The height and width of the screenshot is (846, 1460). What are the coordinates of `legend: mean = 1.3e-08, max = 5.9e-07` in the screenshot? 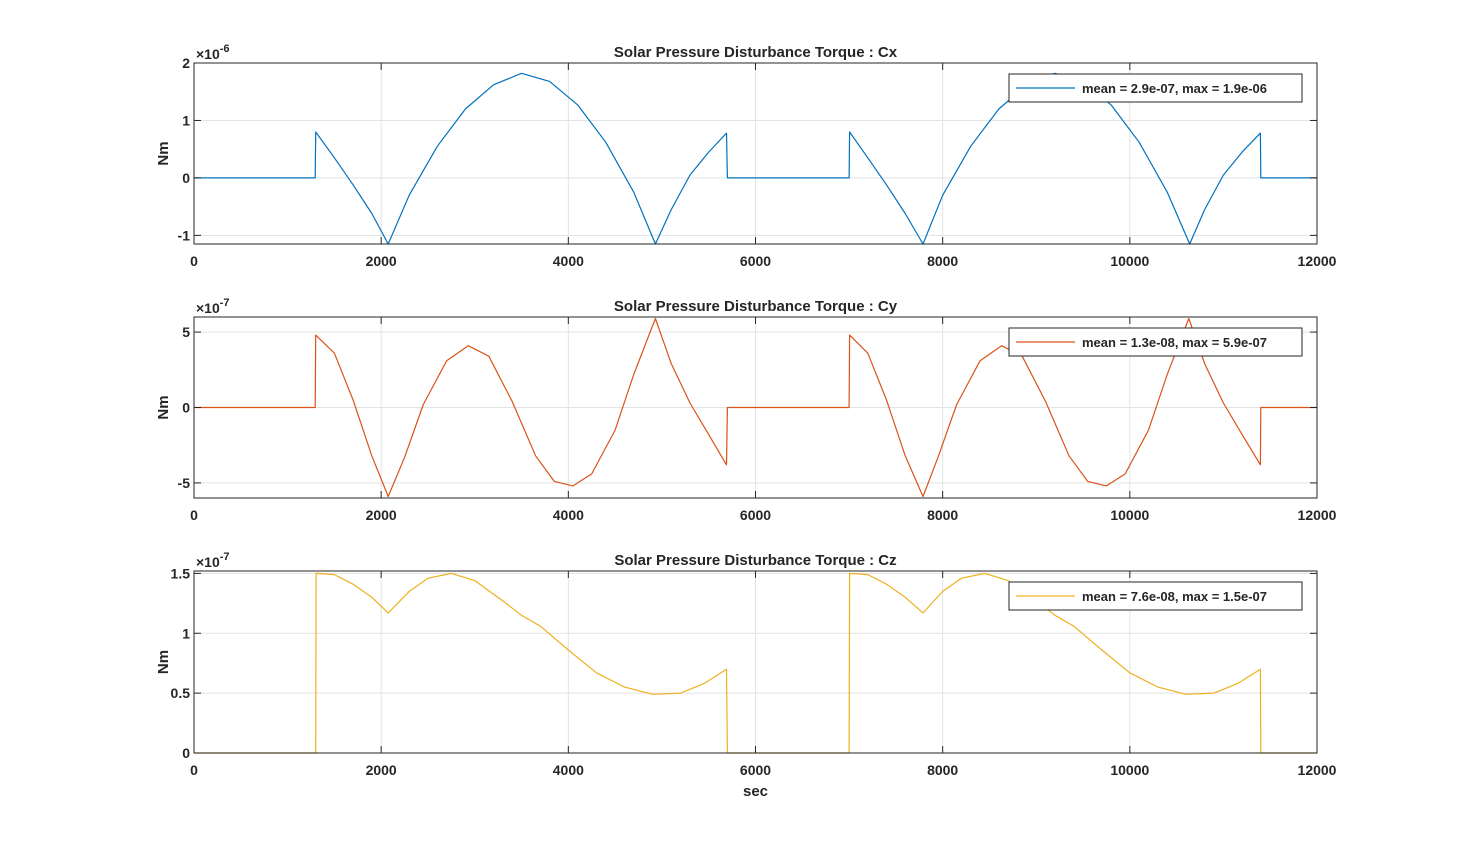 It's located at (1155, 342).